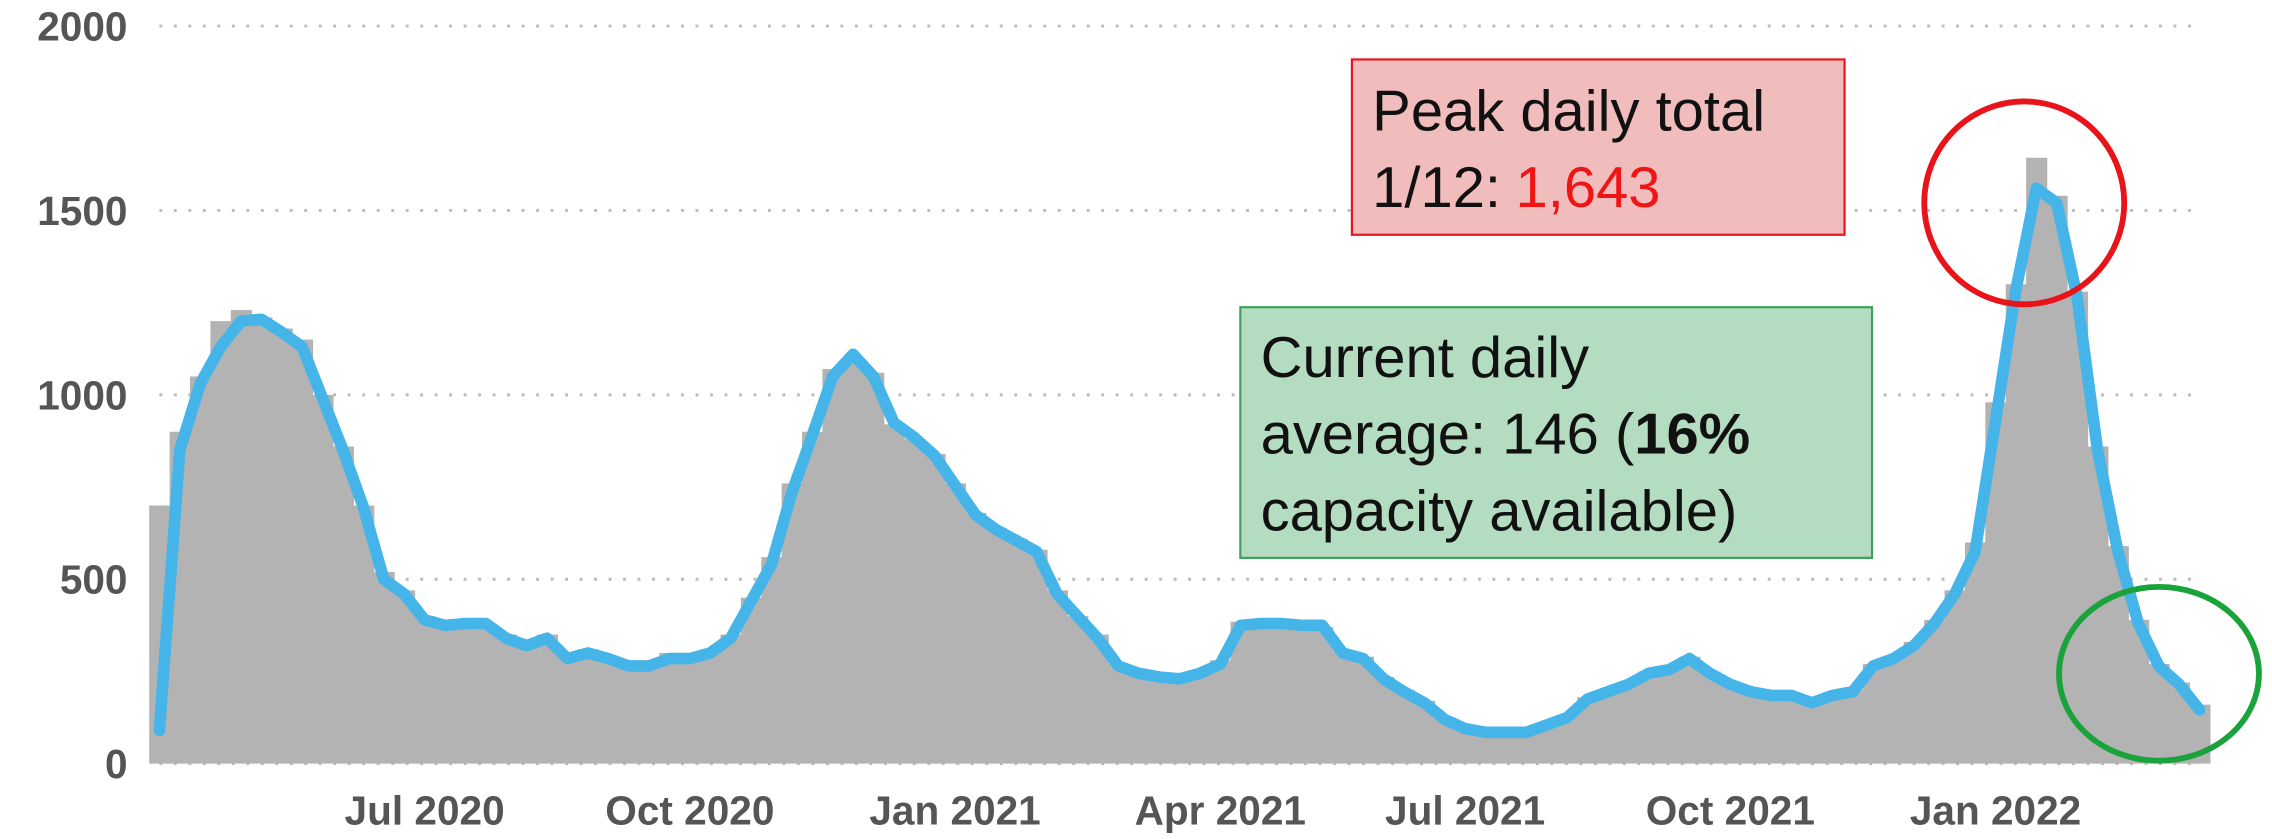 The width and height of the screenshot is (2272, 839). I want to click on x-tick-label: Jul 2021, so click(1465, 810).